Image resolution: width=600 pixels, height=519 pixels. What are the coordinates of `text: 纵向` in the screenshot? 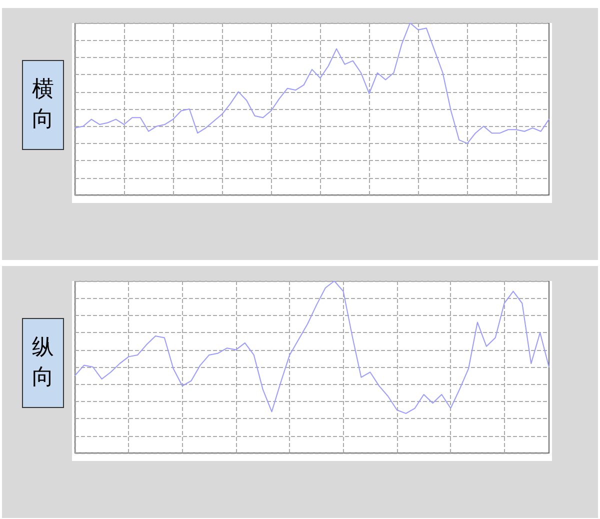 It's located at (43, 363).